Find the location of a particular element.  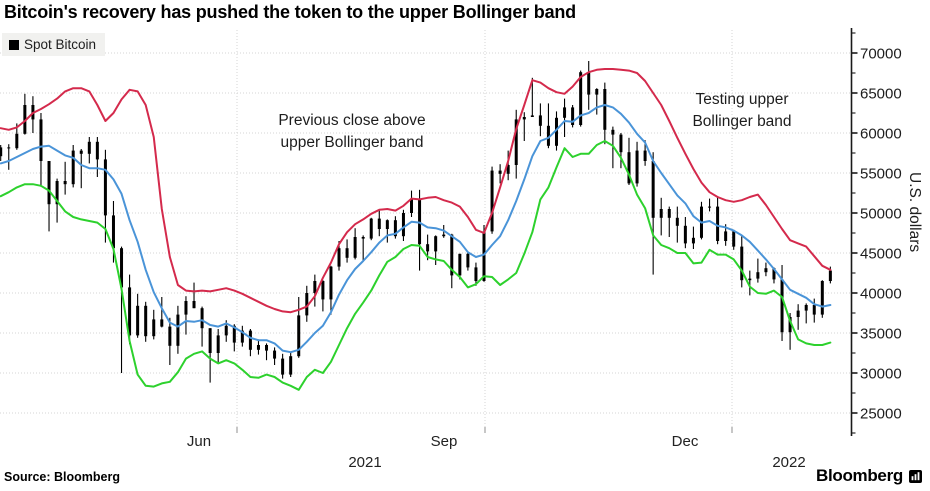

legend-label: Spot Bitcoin is located at coordinates (60, 44).